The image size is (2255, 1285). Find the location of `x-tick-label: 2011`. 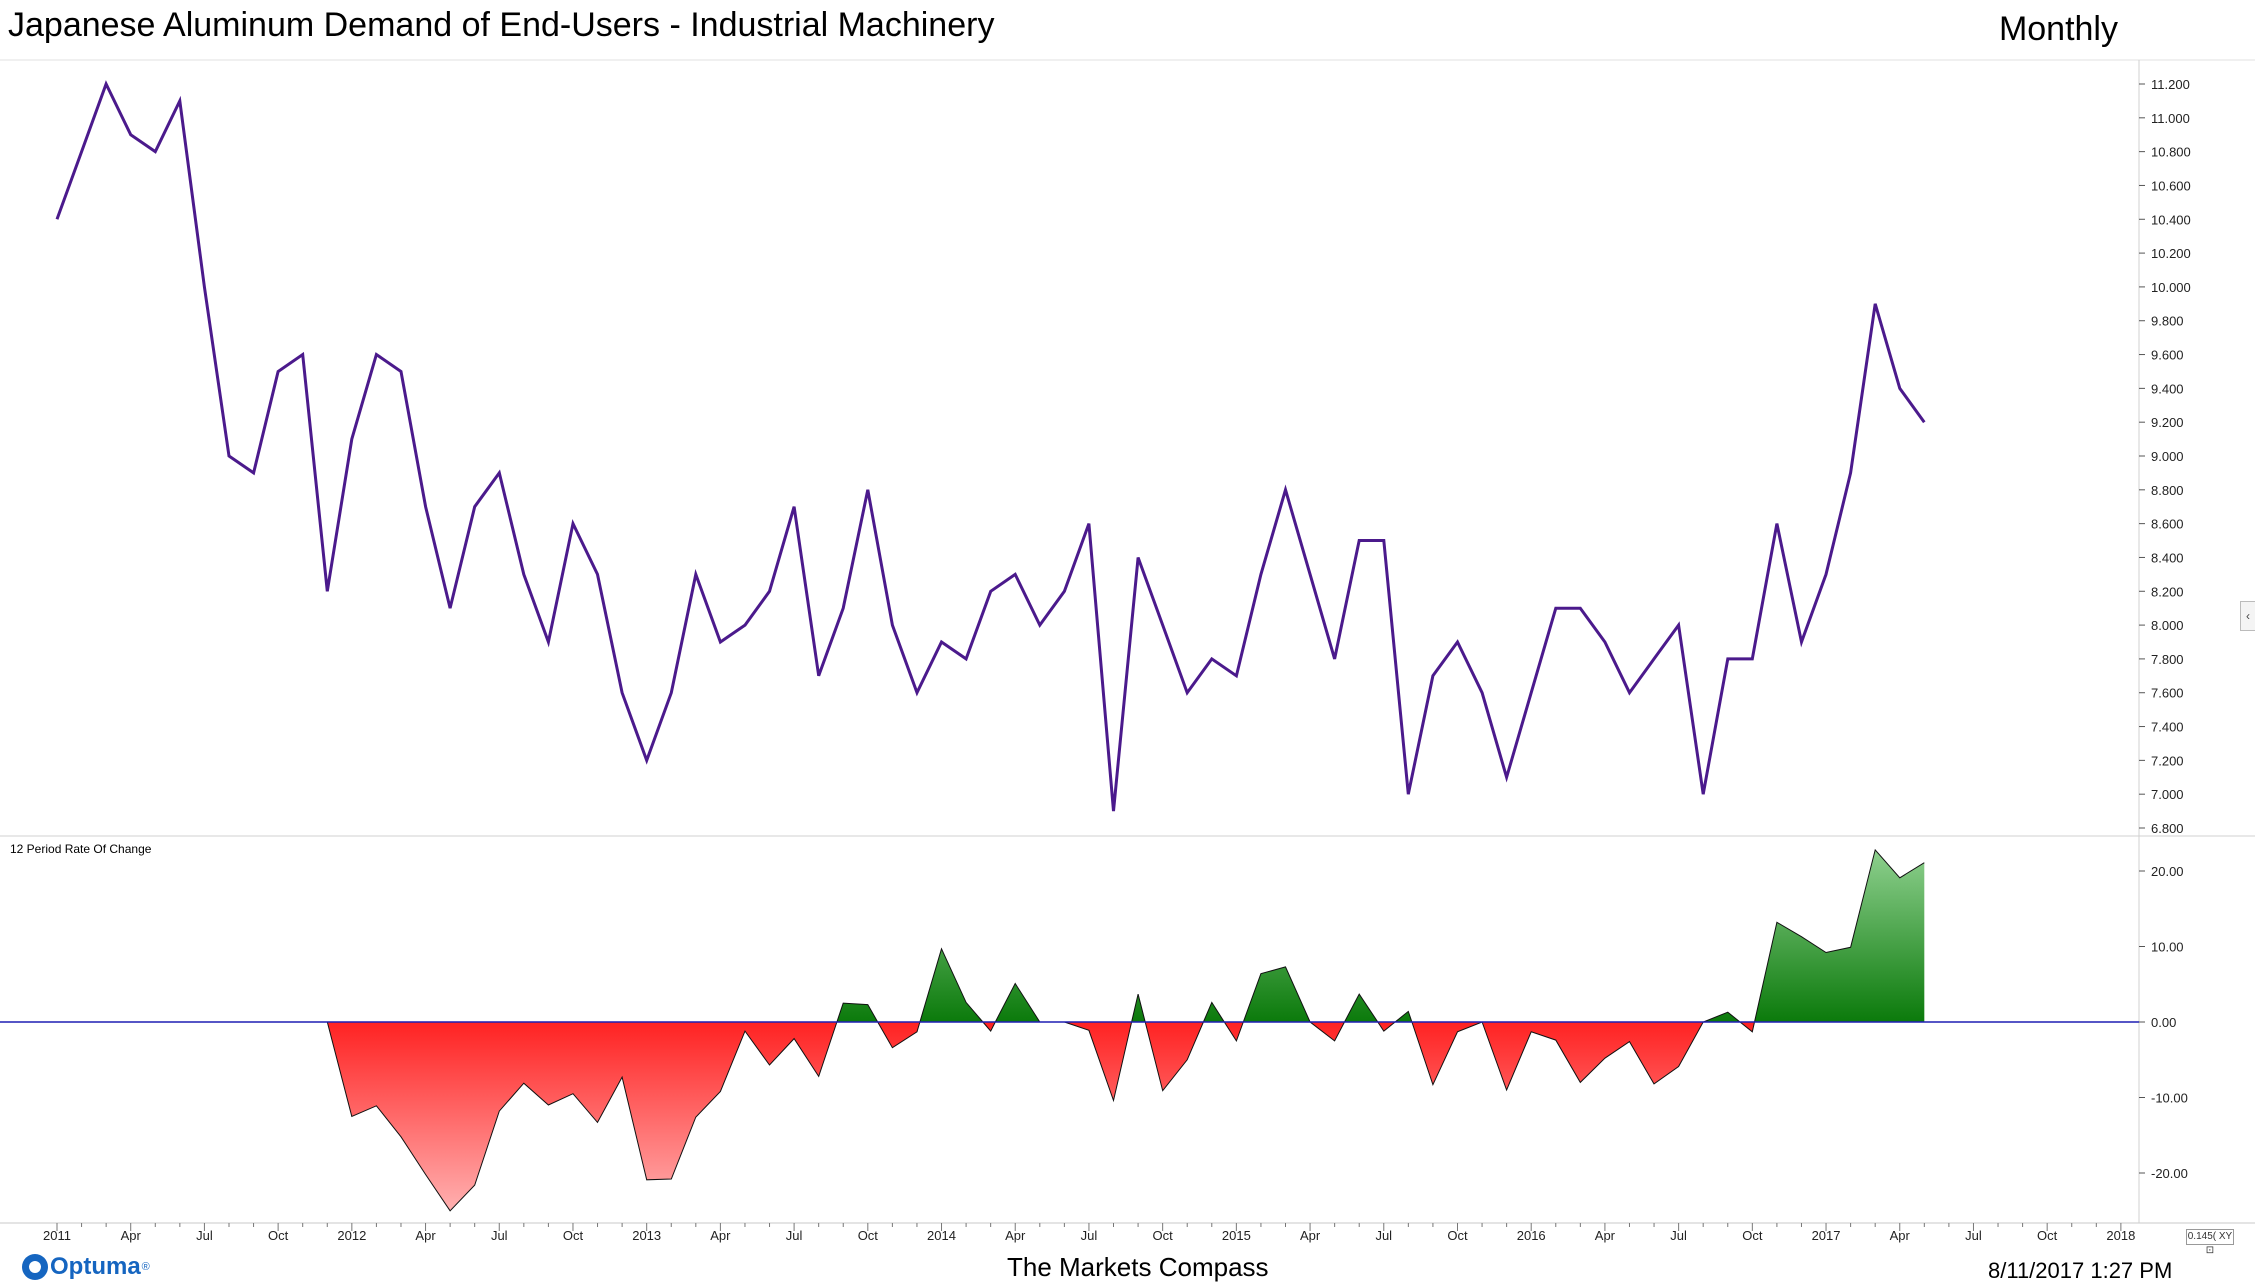

x-tick-label: 2011 is located at coordinates (57, 1235).